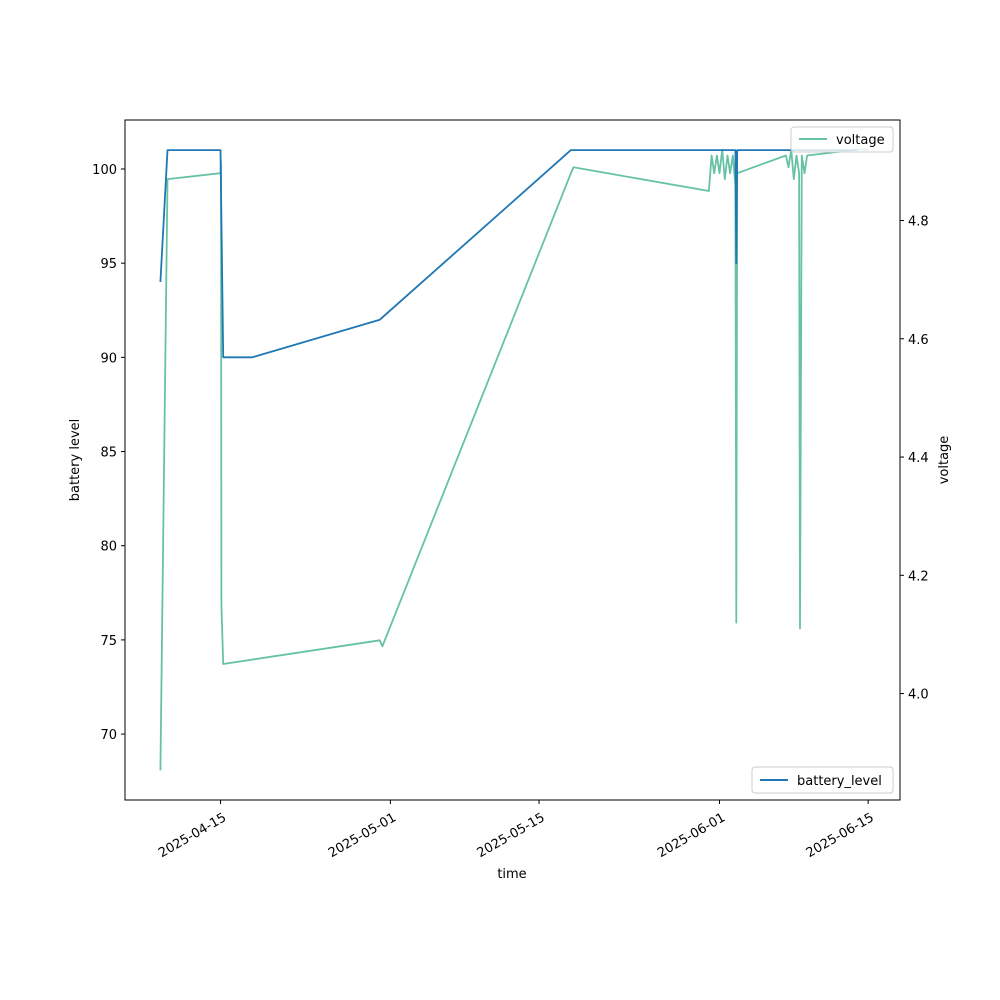  What do you see at coordinates (918, 458) in the screenshot?
I see `right-axis-tick-label: 4.4` at bounding box center [918, 458].